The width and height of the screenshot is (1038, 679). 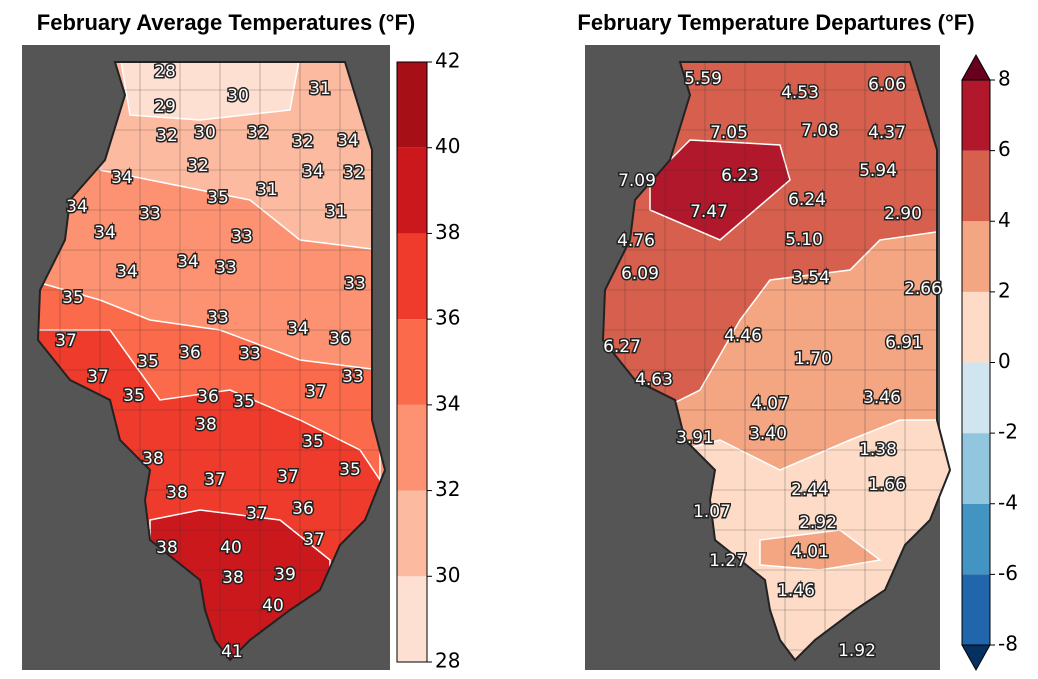 What do you see at coordinates (770, 404) in the screenshot?
I see `station-label: 4.07` at bounding box center [770, 404].